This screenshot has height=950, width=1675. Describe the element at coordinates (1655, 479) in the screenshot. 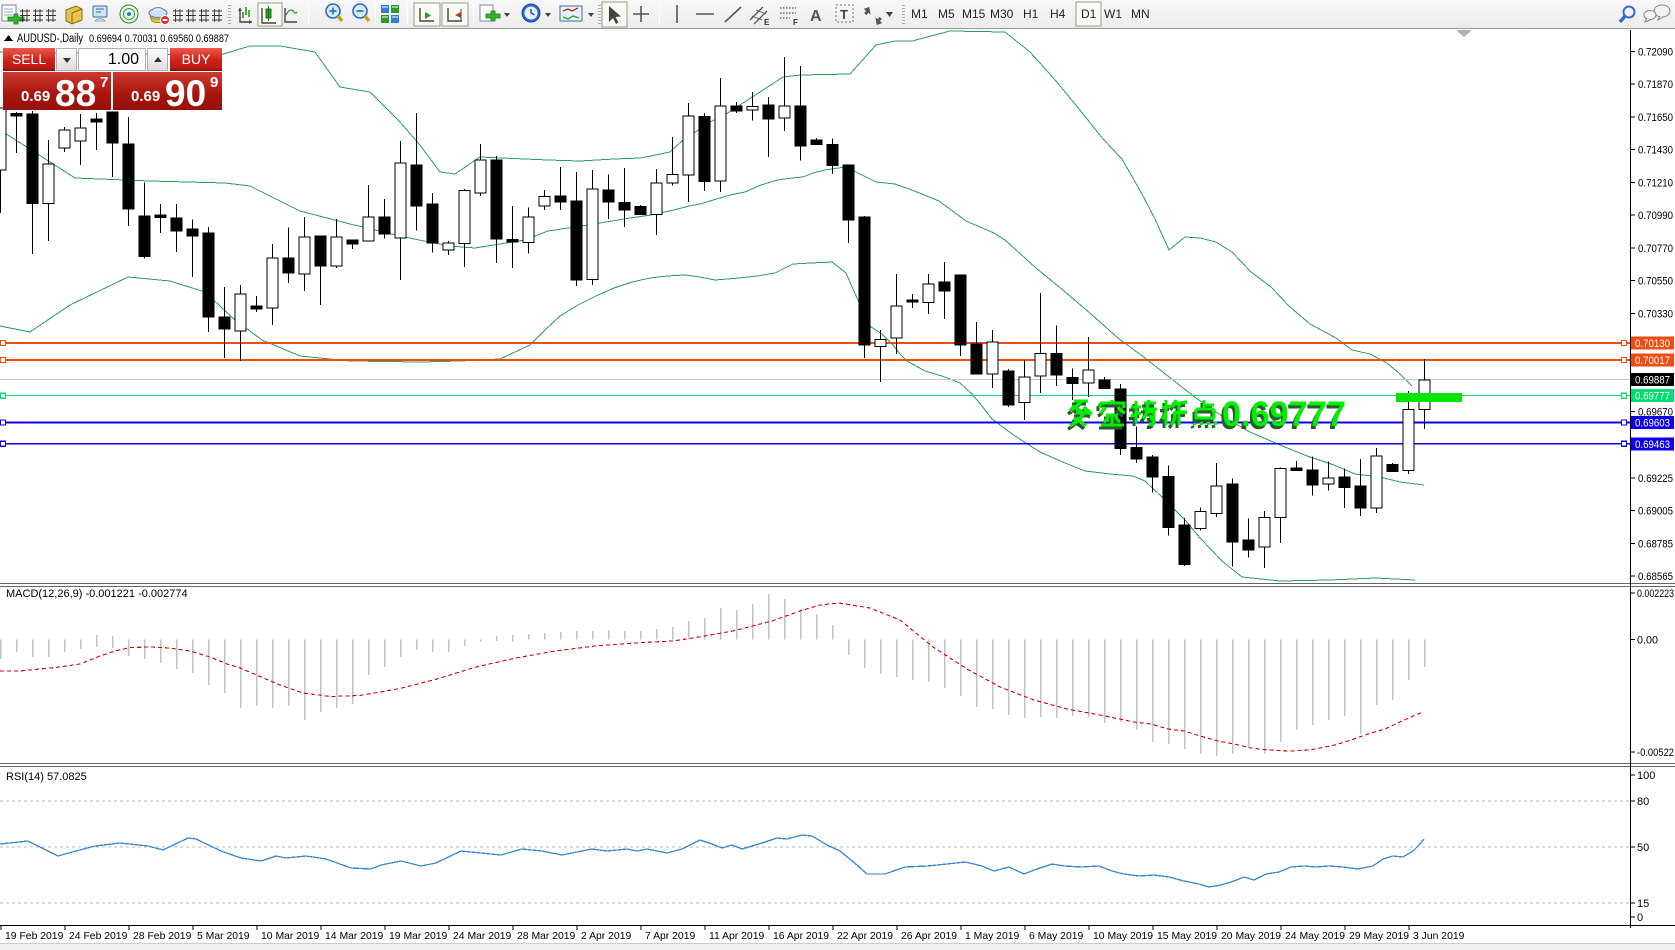

I see `svg-text: 0.69225` at that location.